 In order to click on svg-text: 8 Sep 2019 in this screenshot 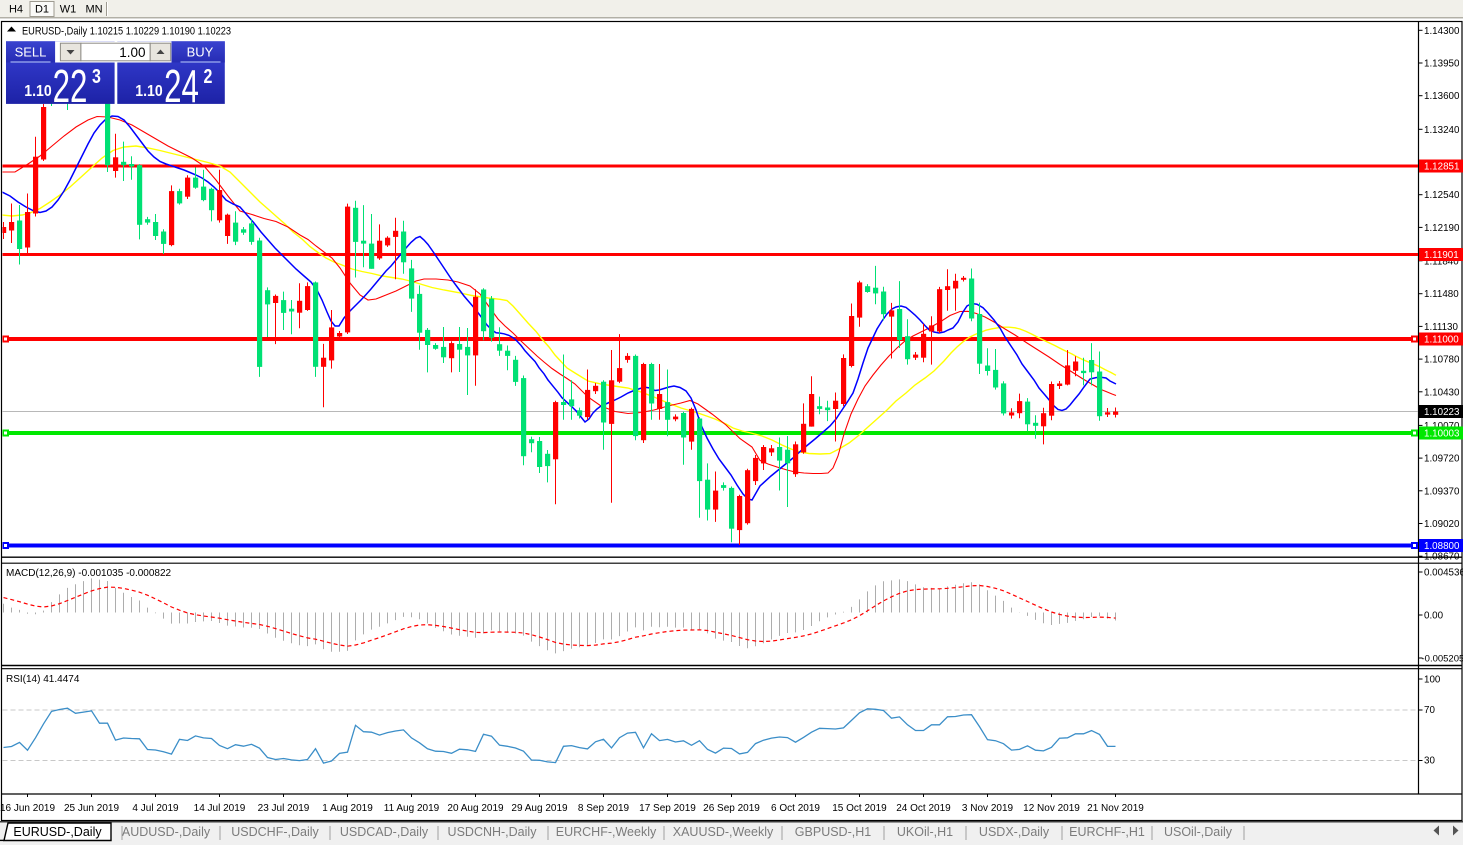, I will do `click(604, 808)`.